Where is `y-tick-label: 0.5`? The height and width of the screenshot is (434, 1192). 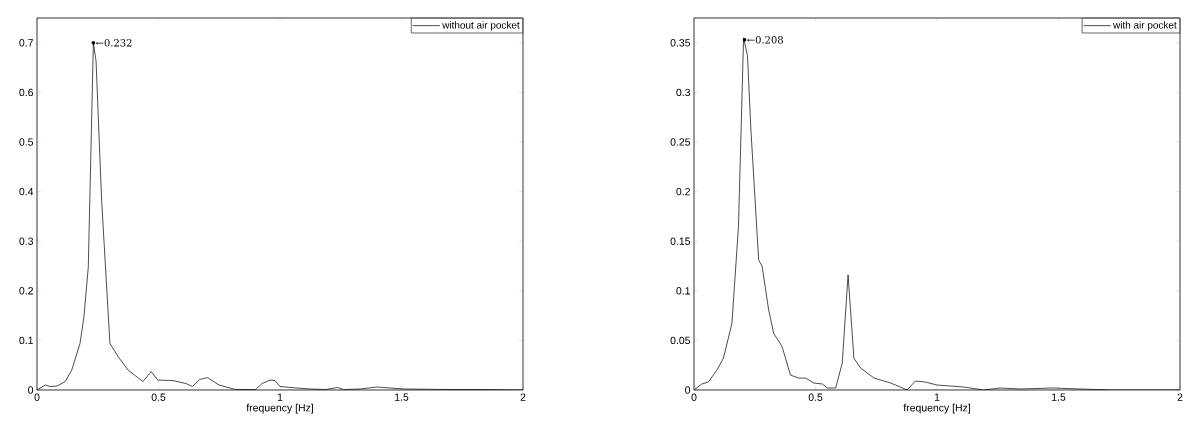 y-tick-label: 0.5 is located at coordinates (26, 142).